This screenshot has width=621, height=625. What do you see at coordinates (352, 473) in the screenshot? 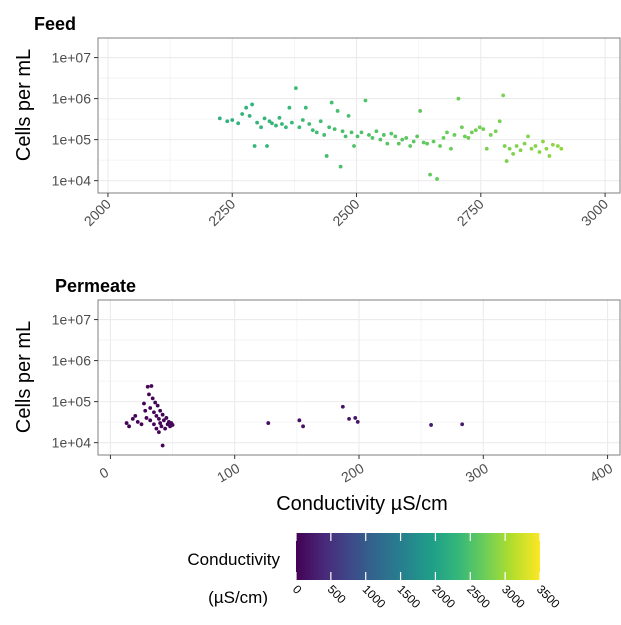
I see `x-tick-label: 200` at bounding box center [352, 473].